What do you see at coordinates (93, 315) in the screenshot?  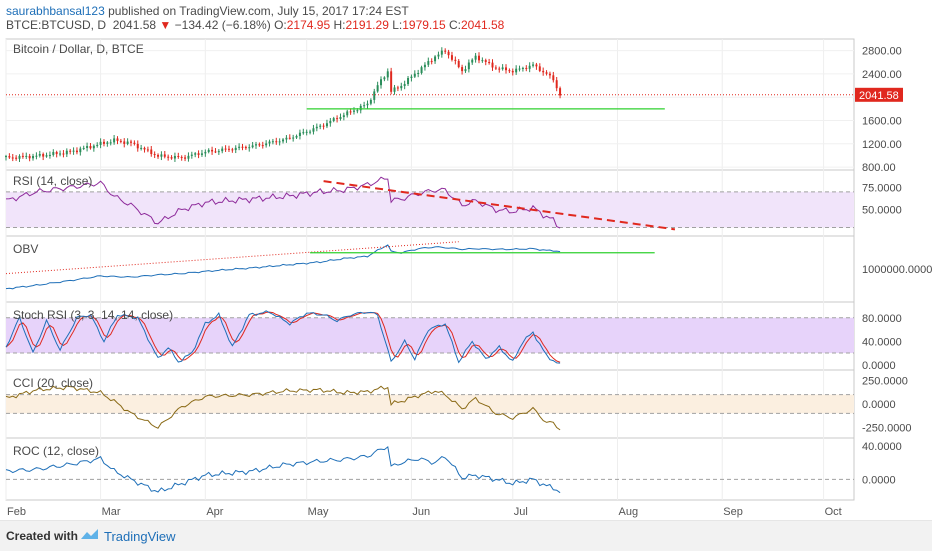 I see `stoch-pane-title: Stoch RSI (3, 3, 14, 14, close)` at bounding box center [93, 315].